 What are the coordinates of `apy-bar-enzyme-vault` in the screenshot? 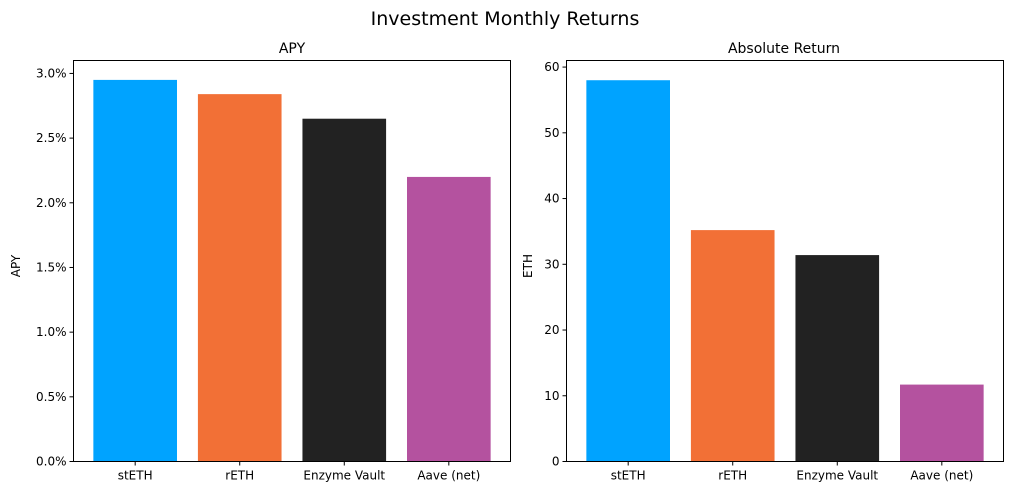 It's located at (344, 290).